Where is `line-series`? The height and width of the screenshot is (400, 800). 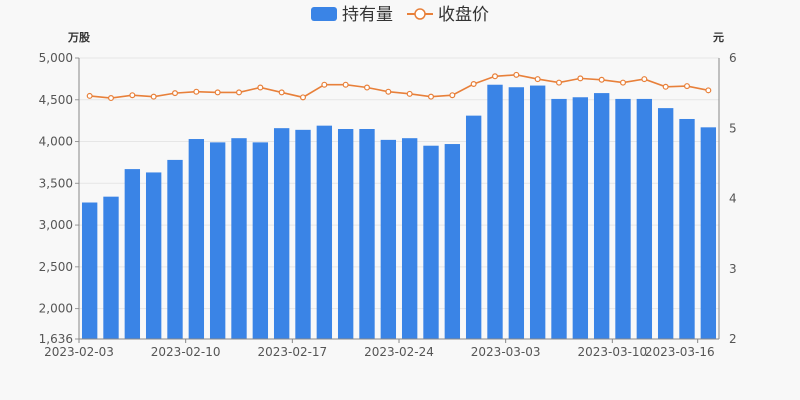 line-series is located at coordinates (399, 86).